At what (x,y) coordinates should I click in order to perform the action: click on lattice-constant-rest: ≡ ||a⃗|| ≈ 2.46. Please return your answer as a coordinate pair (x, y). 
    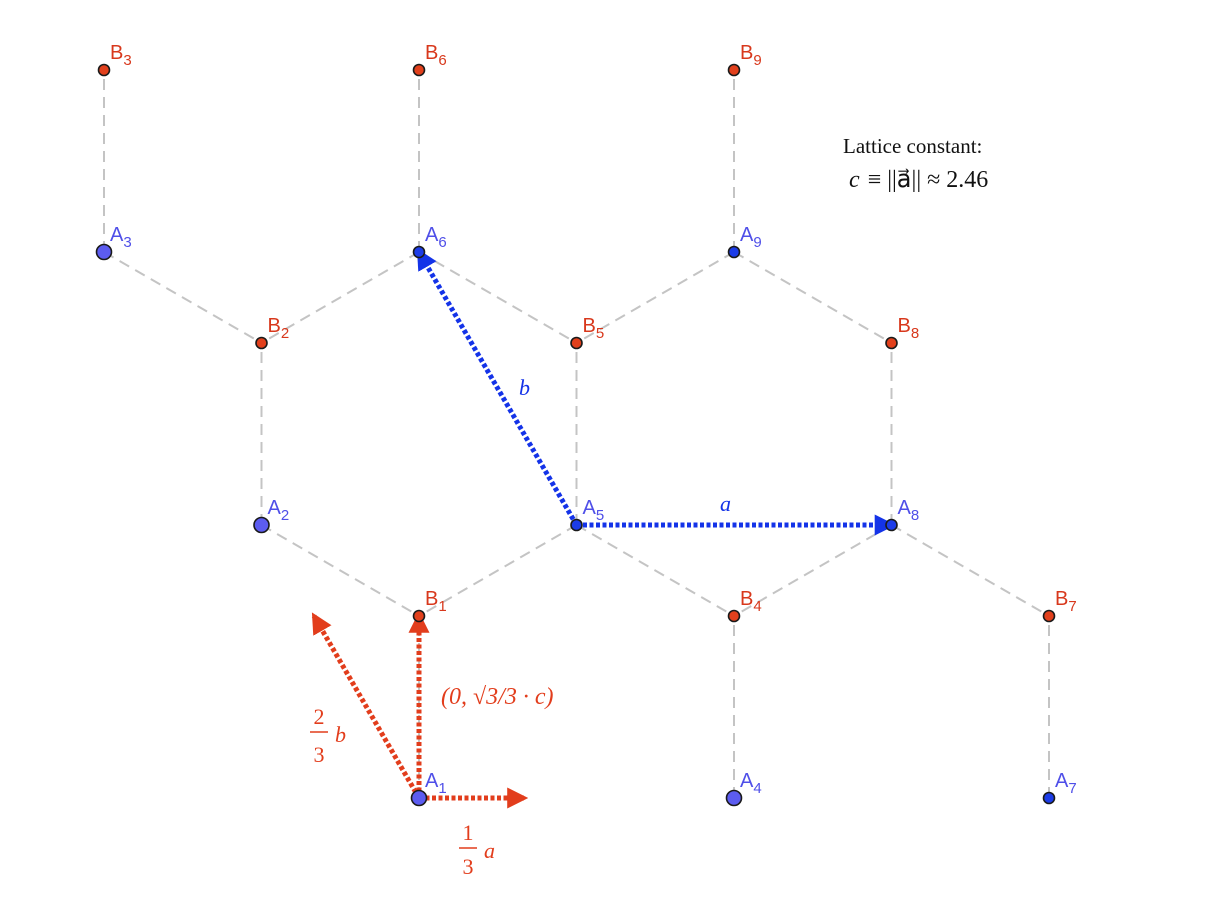
    Looking at the image, I should click on (928, 180).